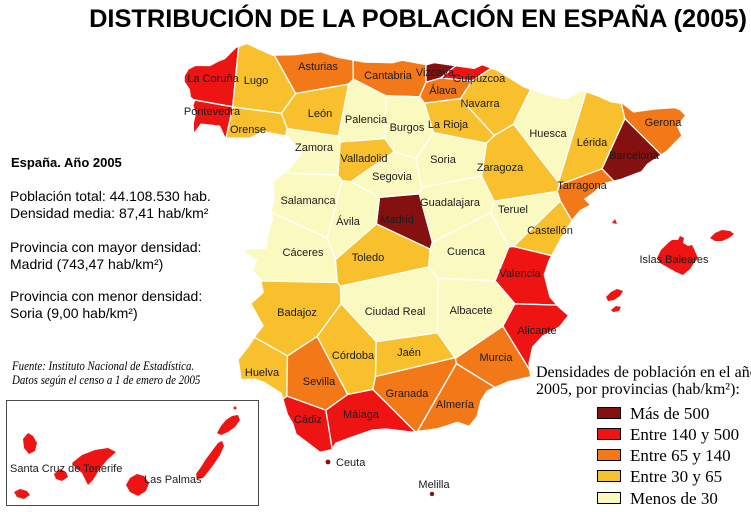 This screenshot has width=751, height=512. Describe the element at coordinates (548, 134) in the screenshot. I see `svg-text: Huesca` at that location.